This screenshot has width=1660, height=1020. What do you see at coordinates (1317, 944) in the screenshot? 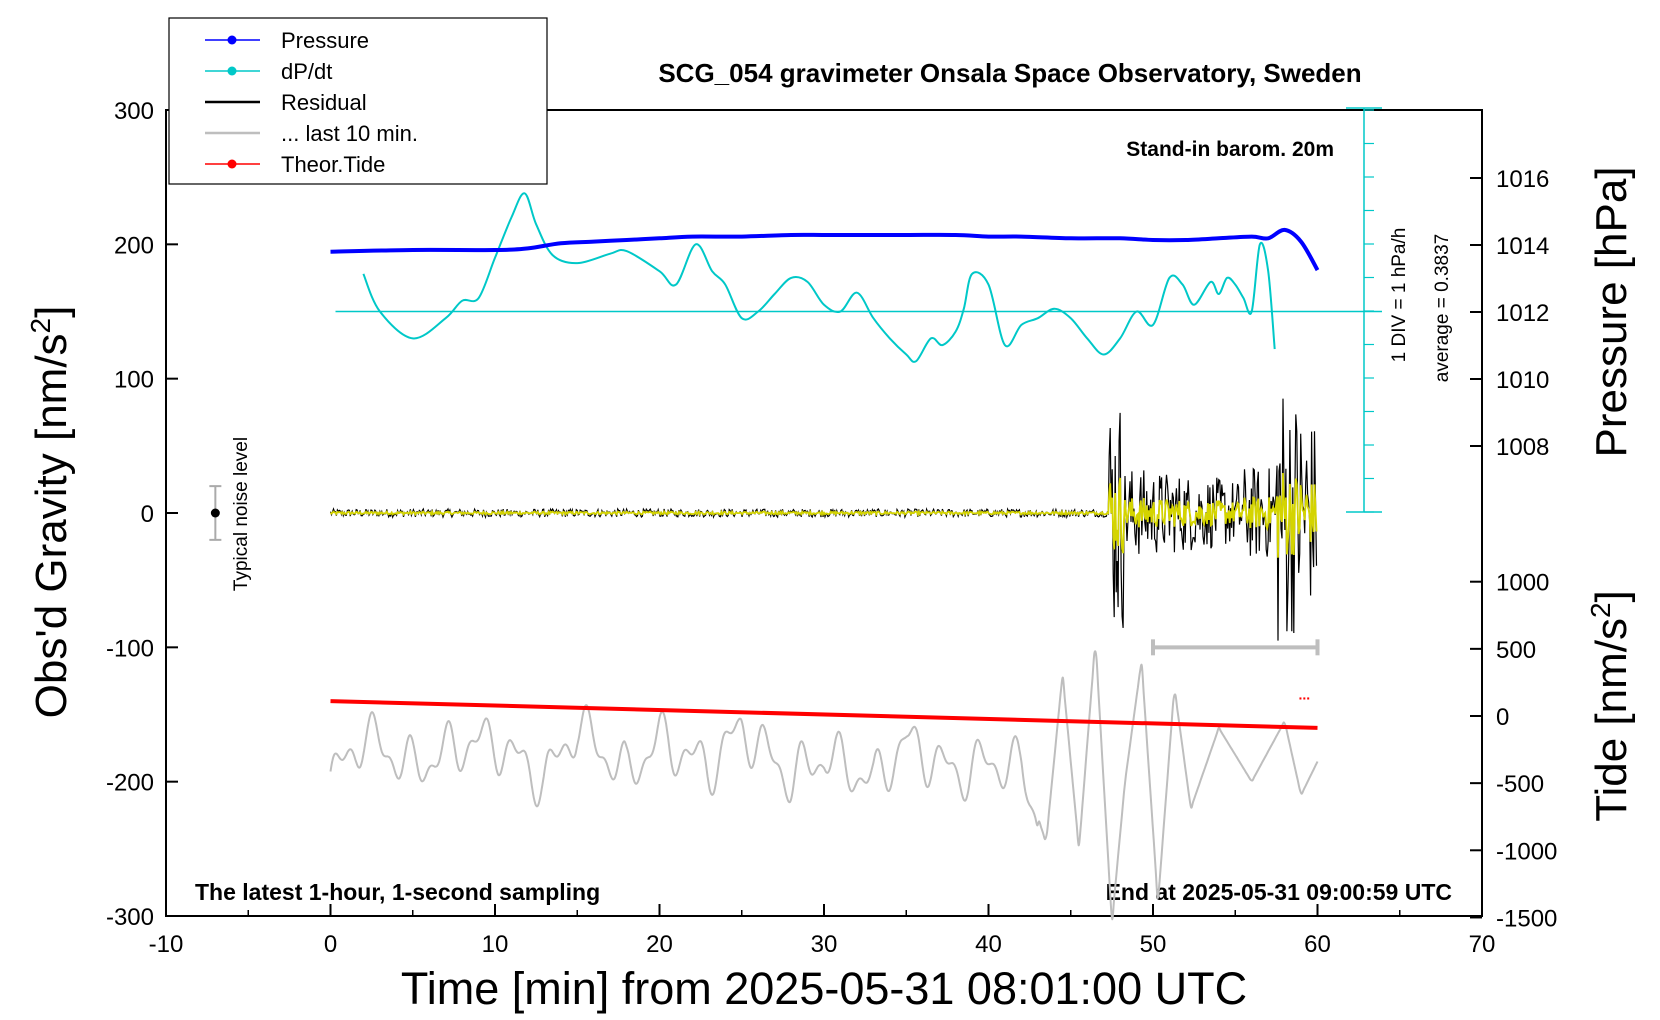
I see `x-tick-label: 60` at bounding box center [1317, 944].